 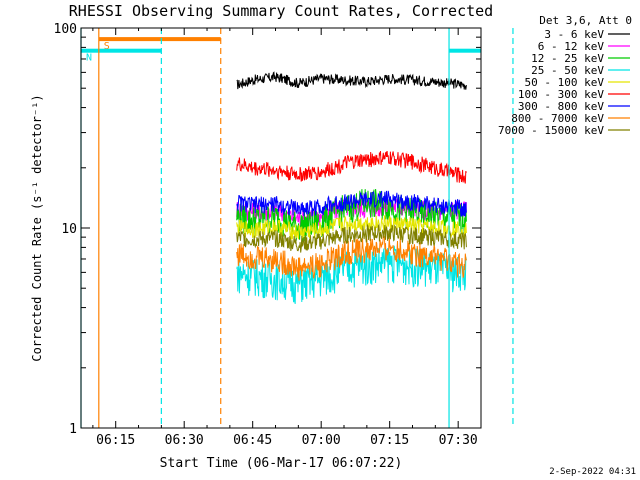 I want to click on x-tick-label: 07:00, so click(x=321, y=440).